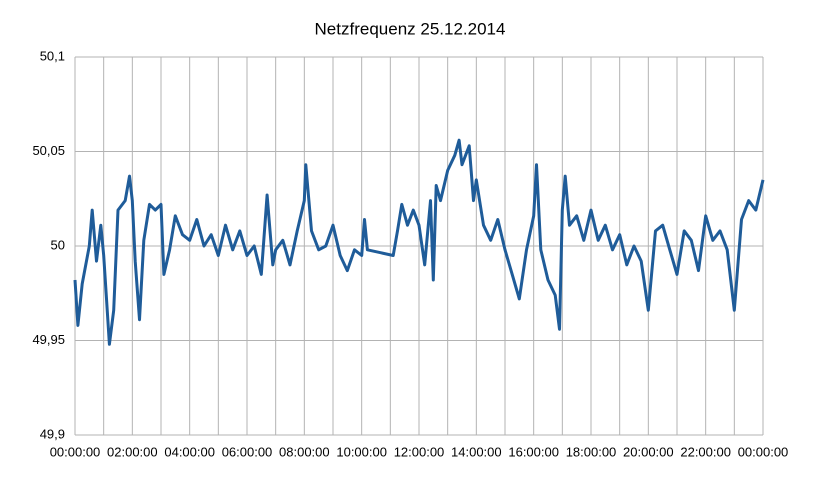 This screenshot has height=483, width=821. I want to click on x-tick-label: 02:00:00, so click(132, 451).